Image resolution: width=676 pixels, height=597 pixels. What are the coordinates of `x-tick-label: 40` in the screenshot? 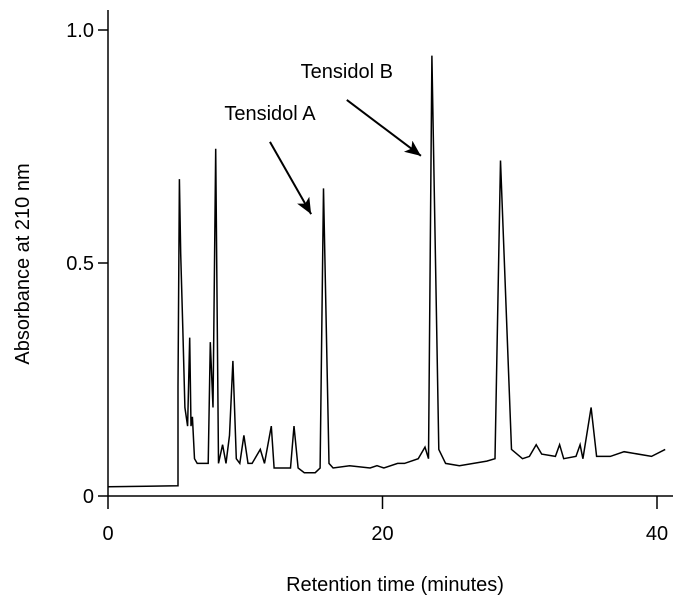 It's located at (657, 534).